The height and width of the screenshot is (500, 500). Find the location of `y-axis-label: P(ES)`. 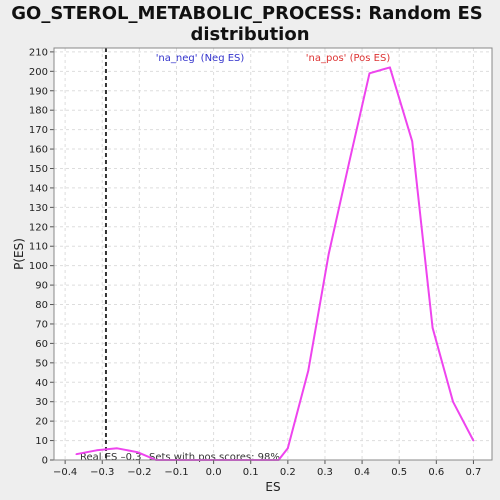

y-axis-label: P(ES) is located at coordinates (19, 254).